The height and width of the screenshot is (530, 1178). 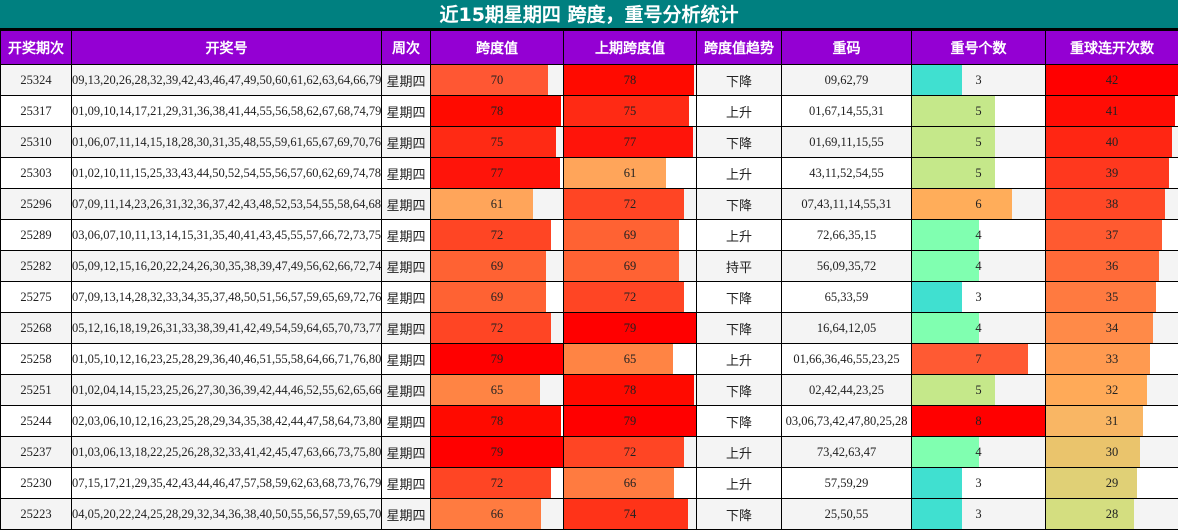 What do you see at coordinates (36, 358) in the screenshot?
I see `period-value: 25258` at bounding box center [36, 358].